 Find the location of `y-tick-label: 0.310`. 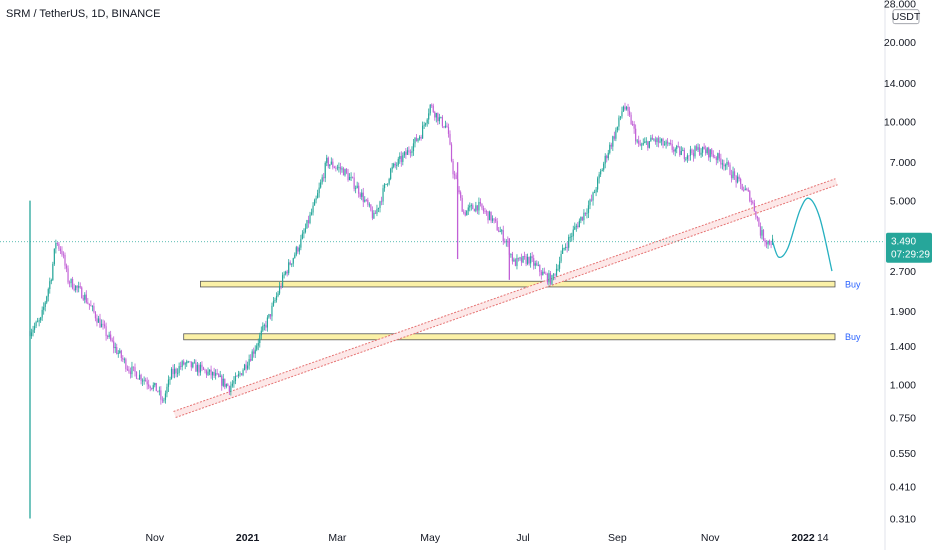

y-tick-label: 0.310 is located at coordinates (903, 520).